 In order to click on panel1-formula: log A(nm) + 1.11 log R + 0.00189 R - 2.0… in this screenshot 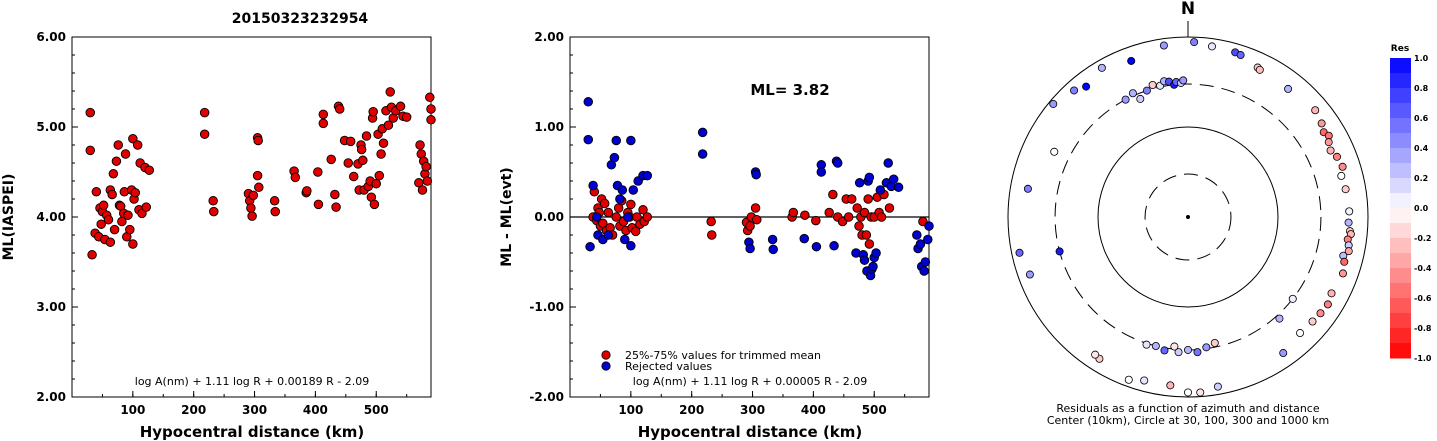, I will do `click(252, 381)`.